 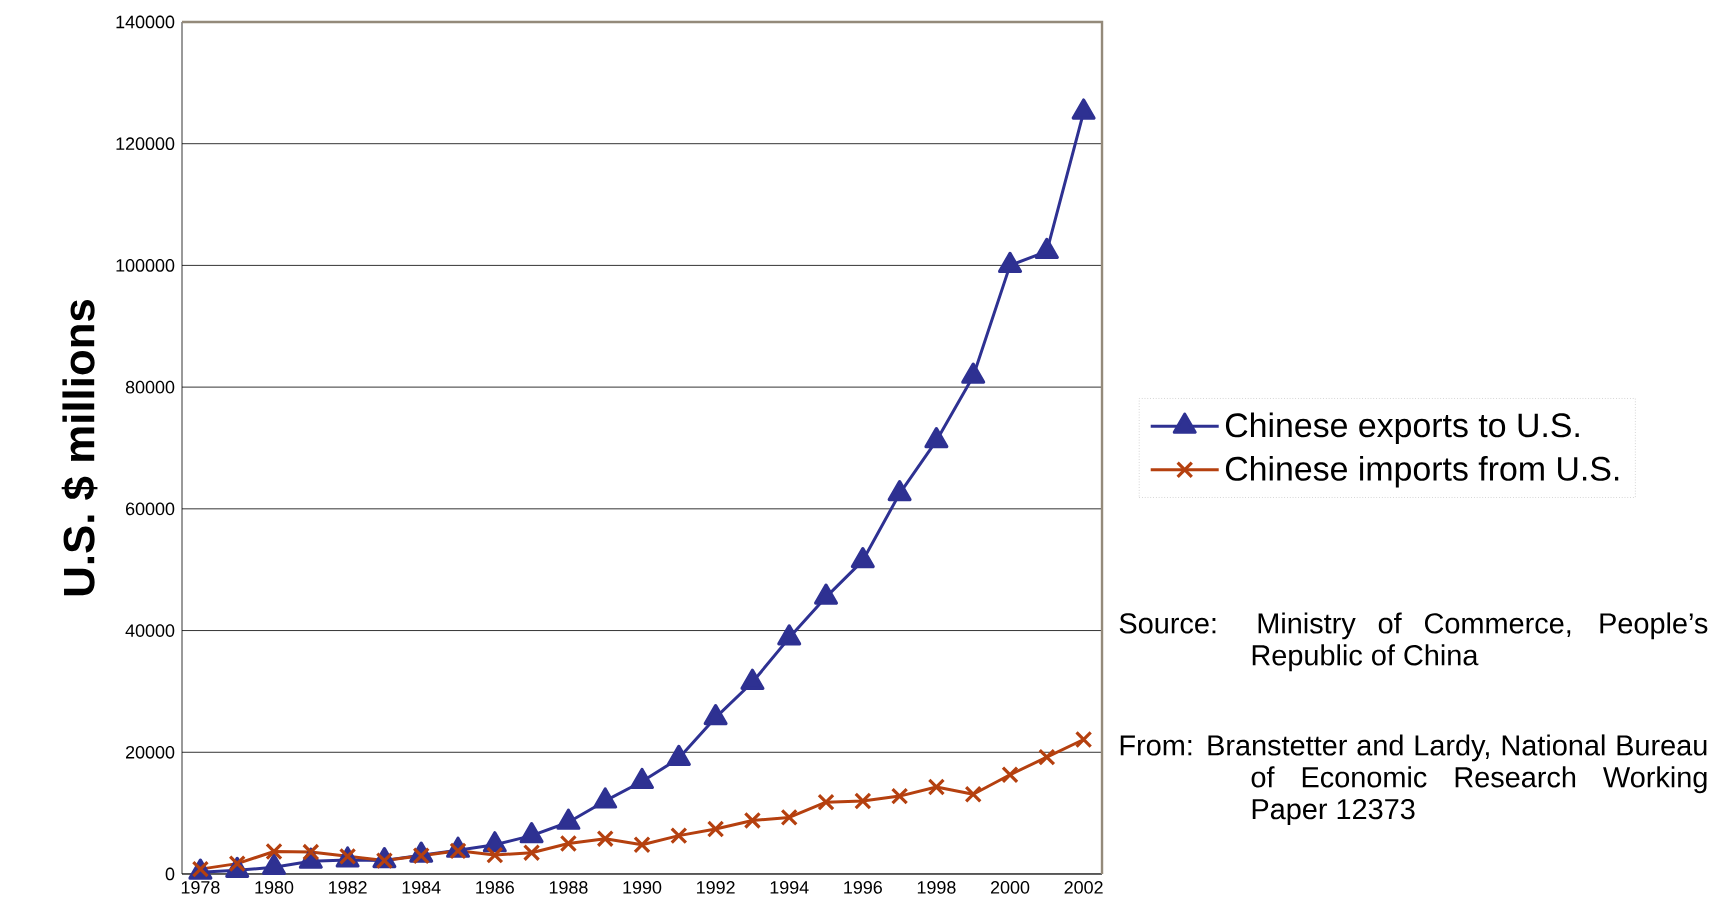 What do you see at coordinates (200, 887) in the screenshot?
I see `x-tick-label: 1978` at bounding box center [200, 887].